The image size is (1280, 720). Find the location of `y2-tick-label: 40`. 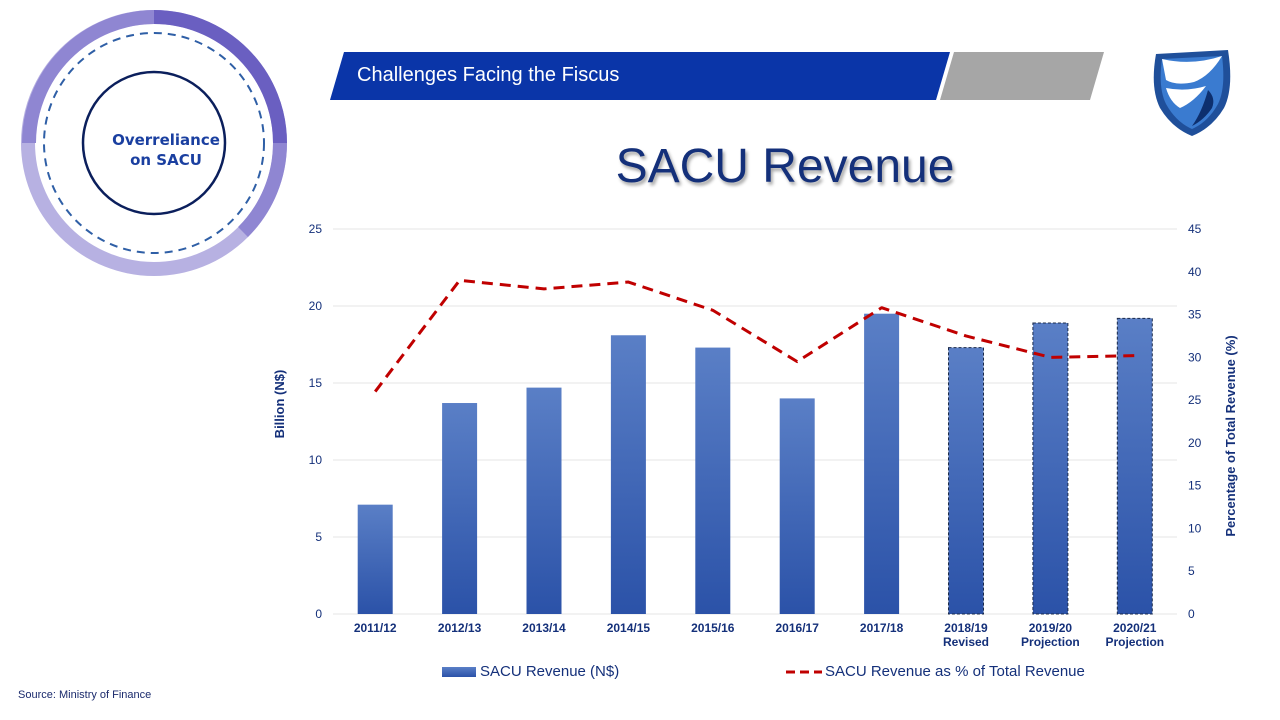

y2-tick-label: 40 is located at coordinates (1195, 272).